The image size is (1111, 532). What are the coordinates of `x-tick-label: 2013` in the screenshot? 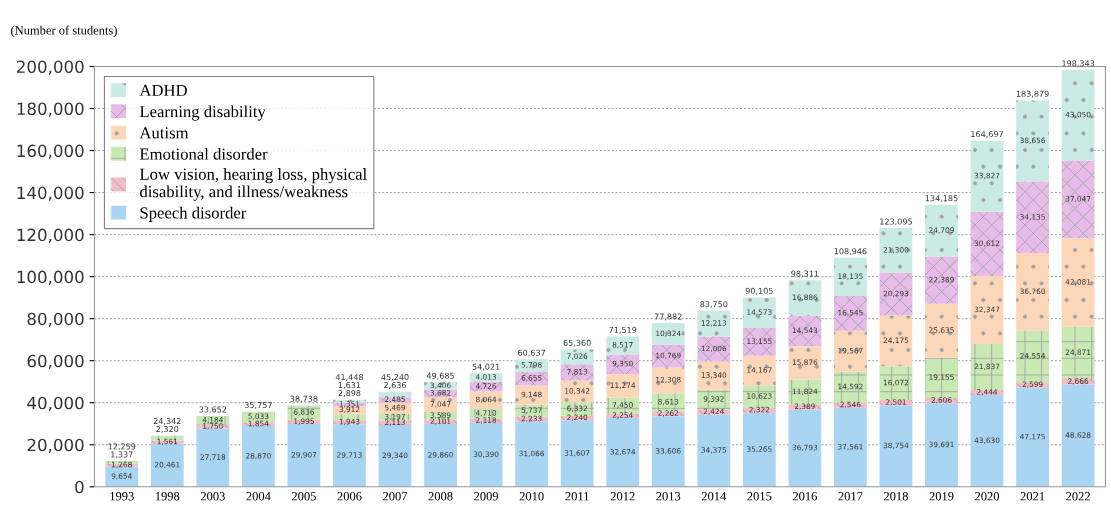 It's located at (668, 496).